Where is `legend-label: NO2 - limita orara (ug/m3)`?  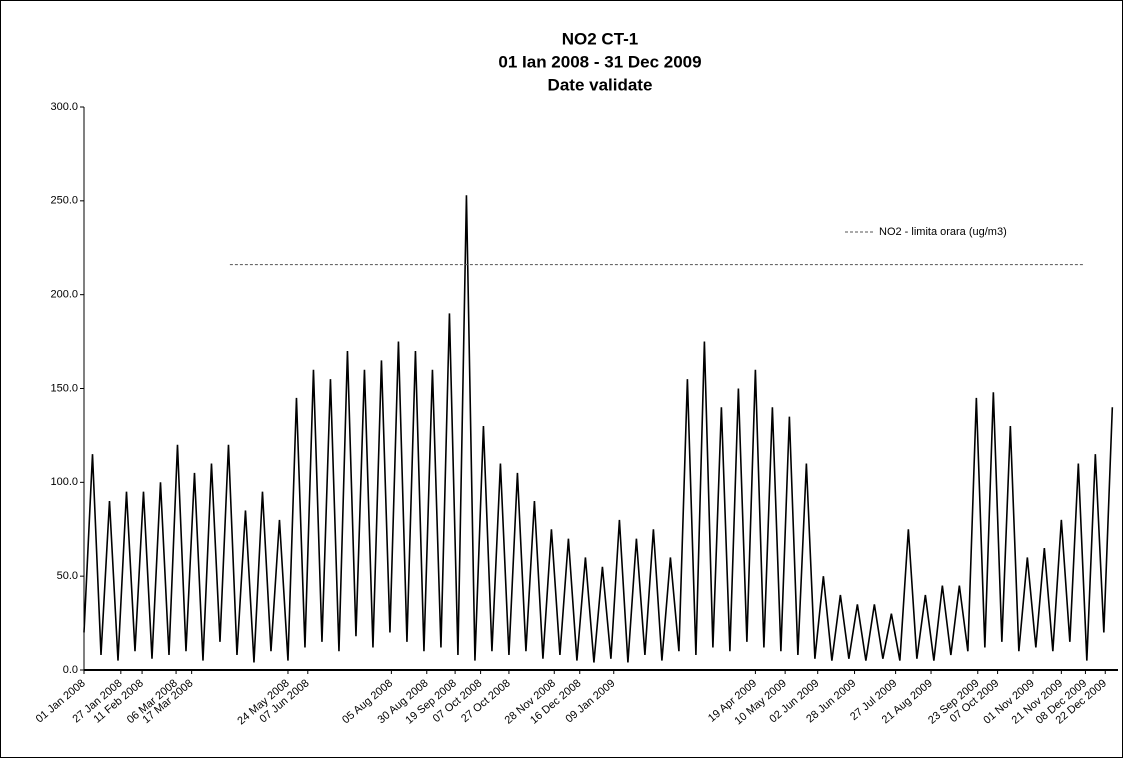
legend-label: NO2 - limita orara (ug/m3) is located at coordinates (943, 232).